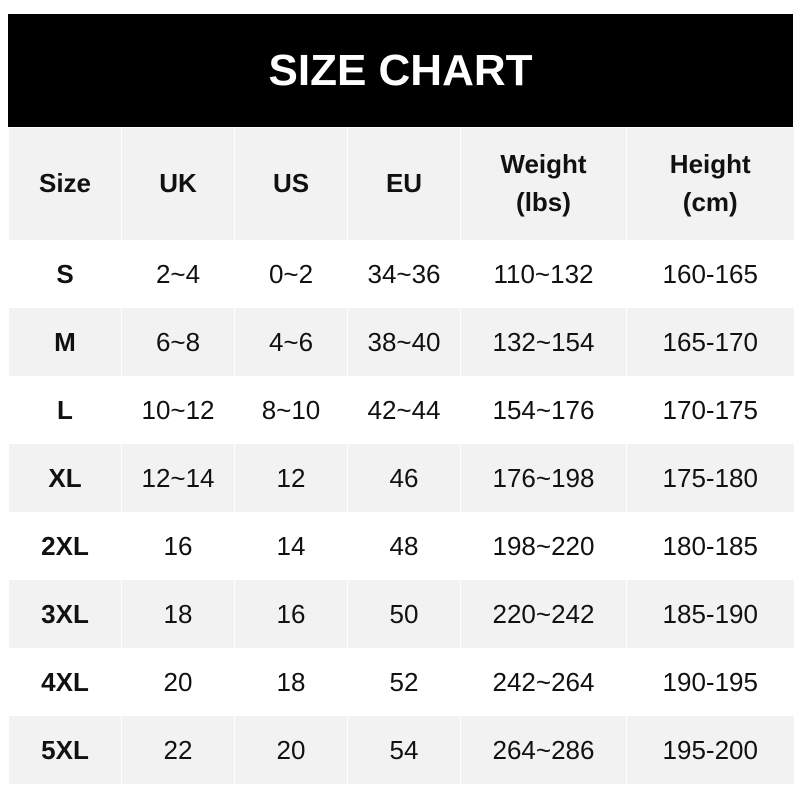 The width and height of the screenshot is (800, 800). I want to click on table-cell: 12~14, so click(178, 478).